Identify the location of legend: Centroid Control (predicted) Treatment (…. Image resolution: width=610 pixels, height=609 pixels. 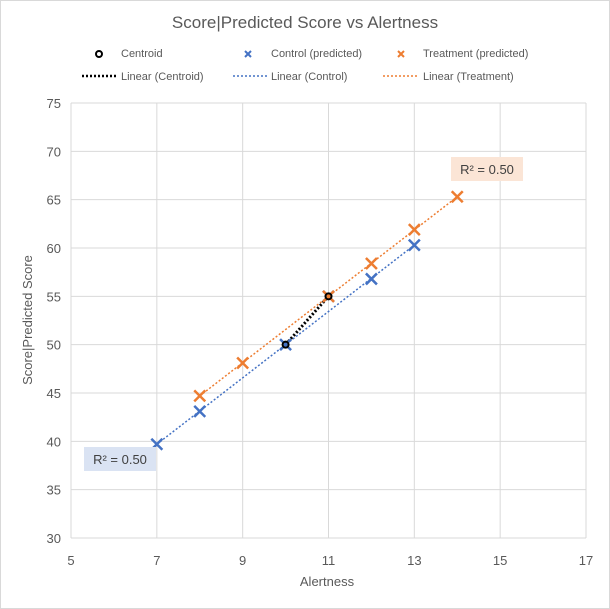
(305, 65).